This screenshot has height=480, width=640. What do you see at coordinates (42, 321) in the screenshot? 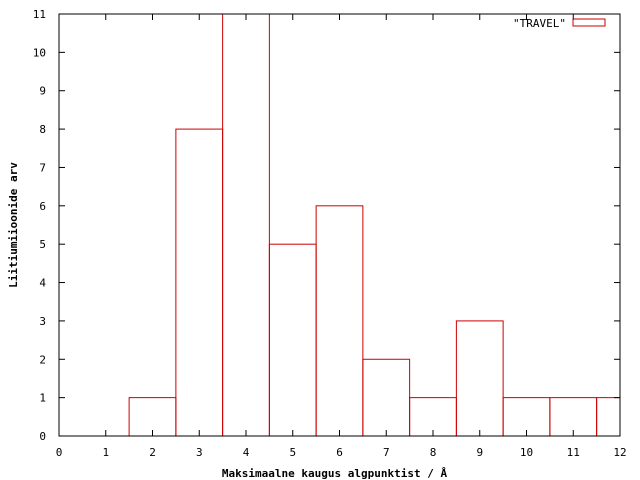
I see `y-tick-label: 3` at bounding box center [42, 321].